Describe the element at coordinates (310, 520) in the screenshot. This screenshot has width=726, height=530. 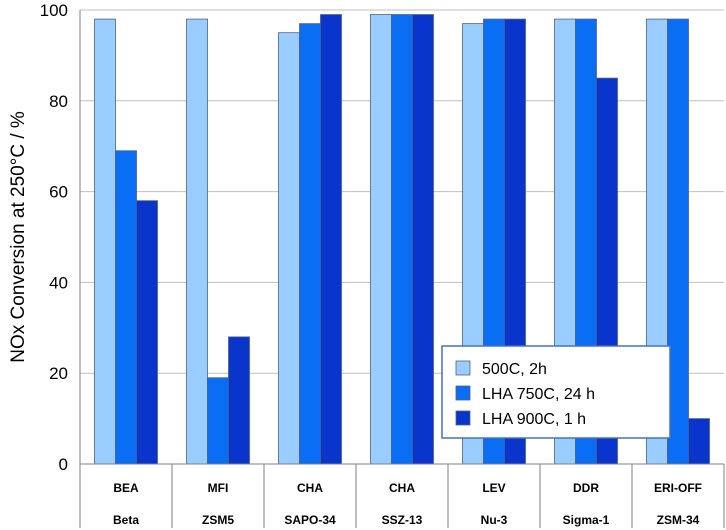
I see `category-material-label: SAPO-34` at that location.